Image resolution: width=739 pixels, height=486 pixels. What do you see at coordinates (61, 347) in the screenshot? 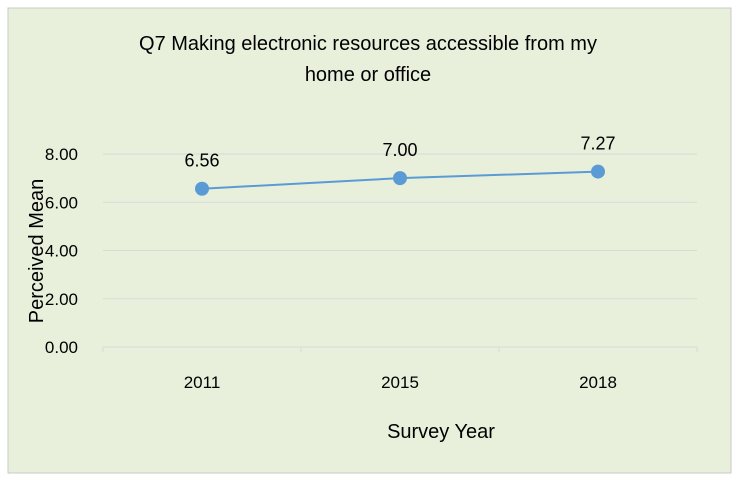
I see `y-tick-label: 0.00` at bounding box center [61, 347].